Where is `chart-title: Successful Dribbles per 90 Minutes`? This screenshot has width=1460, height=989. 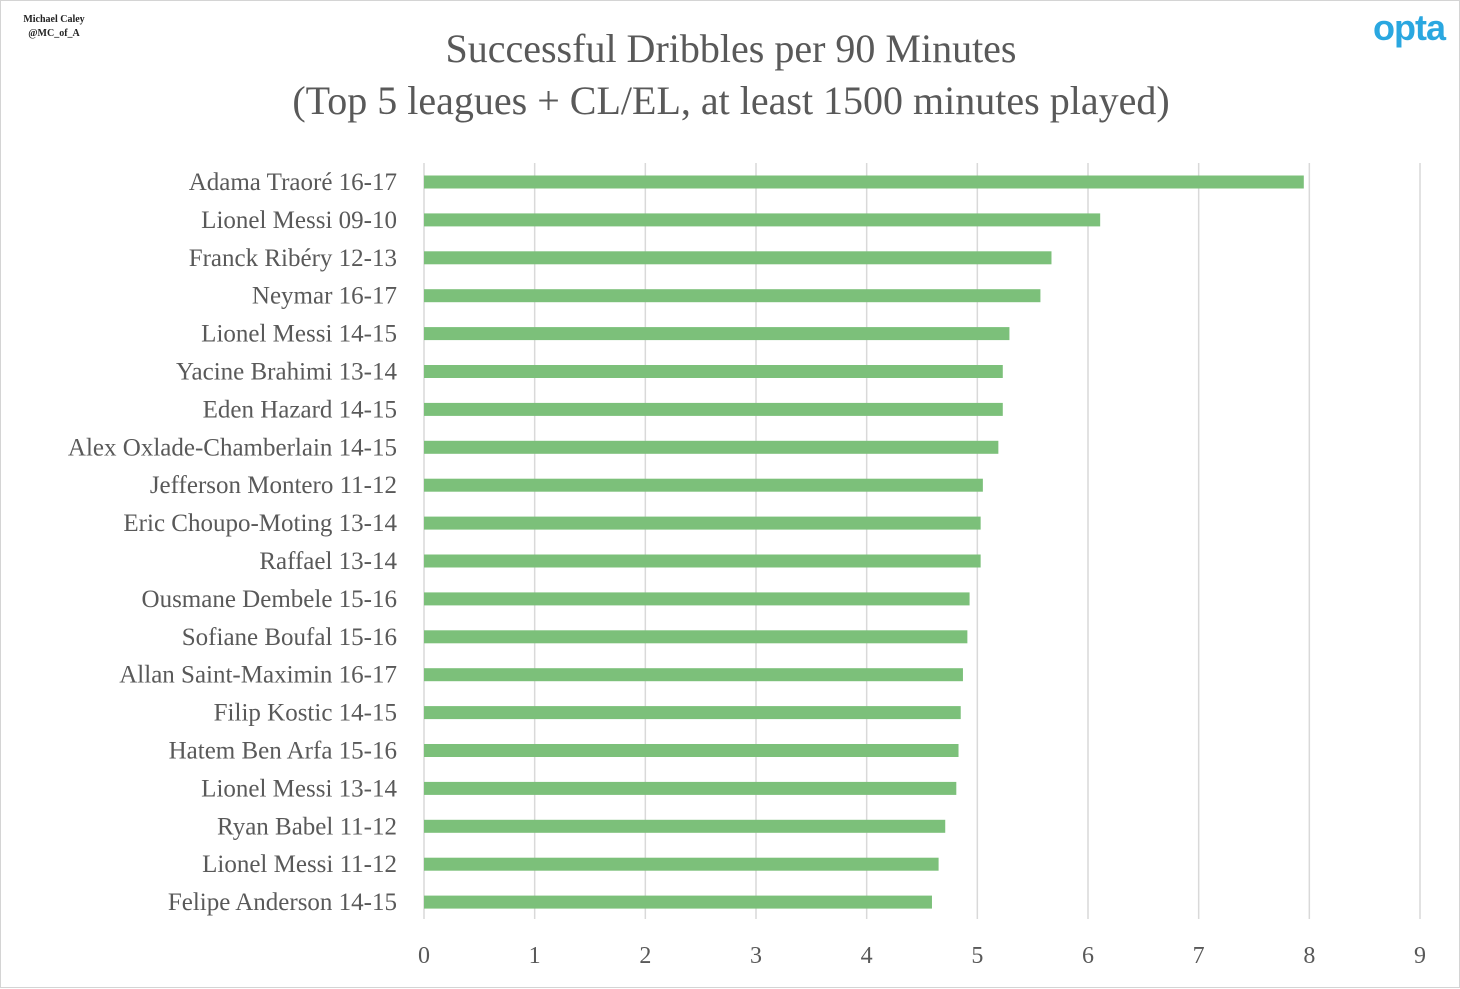
chart-title: Successful Dribbles per 90 Minutes is located at coordinates (731, 48).